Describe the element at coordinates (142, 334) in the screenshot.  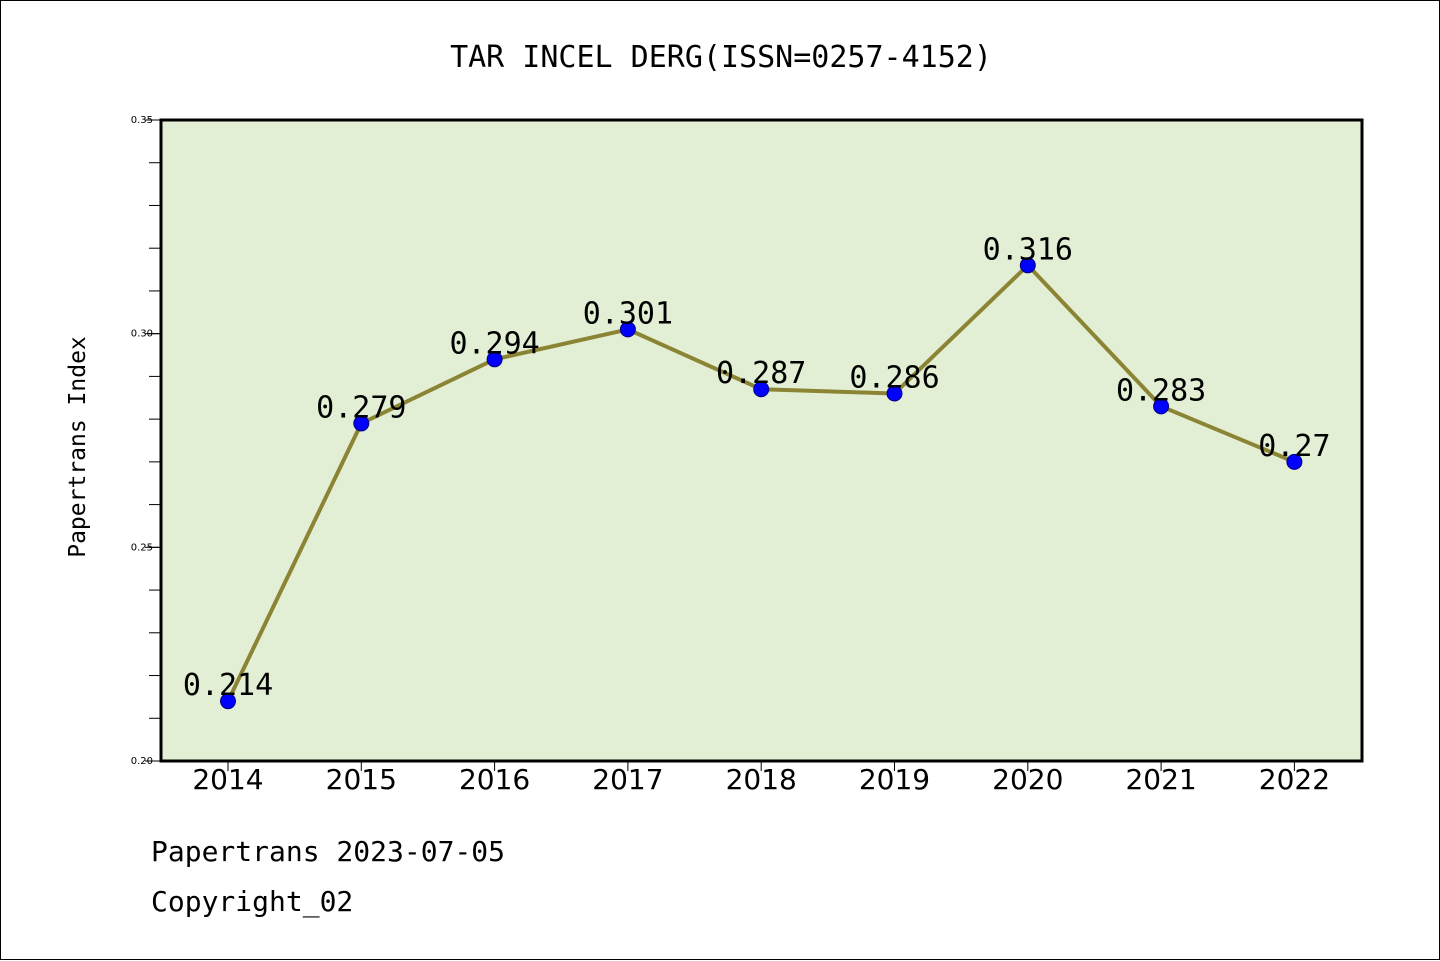
I see `y-tick-label: 0.30` at that location.